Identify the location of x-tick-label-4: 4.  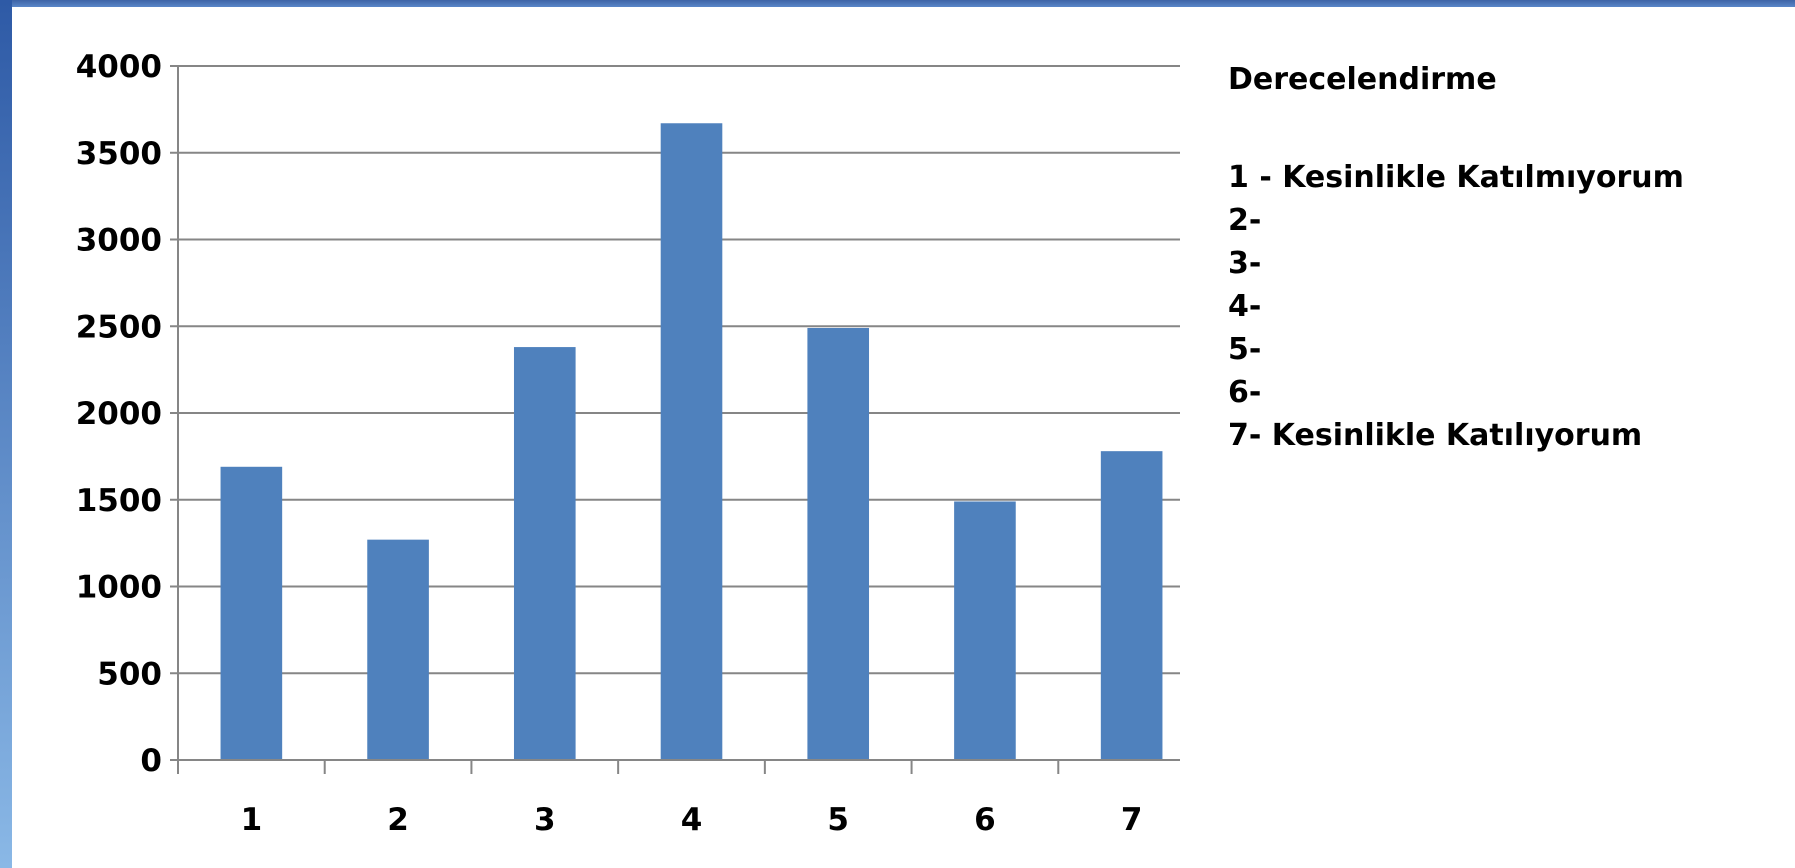
(692, 820).